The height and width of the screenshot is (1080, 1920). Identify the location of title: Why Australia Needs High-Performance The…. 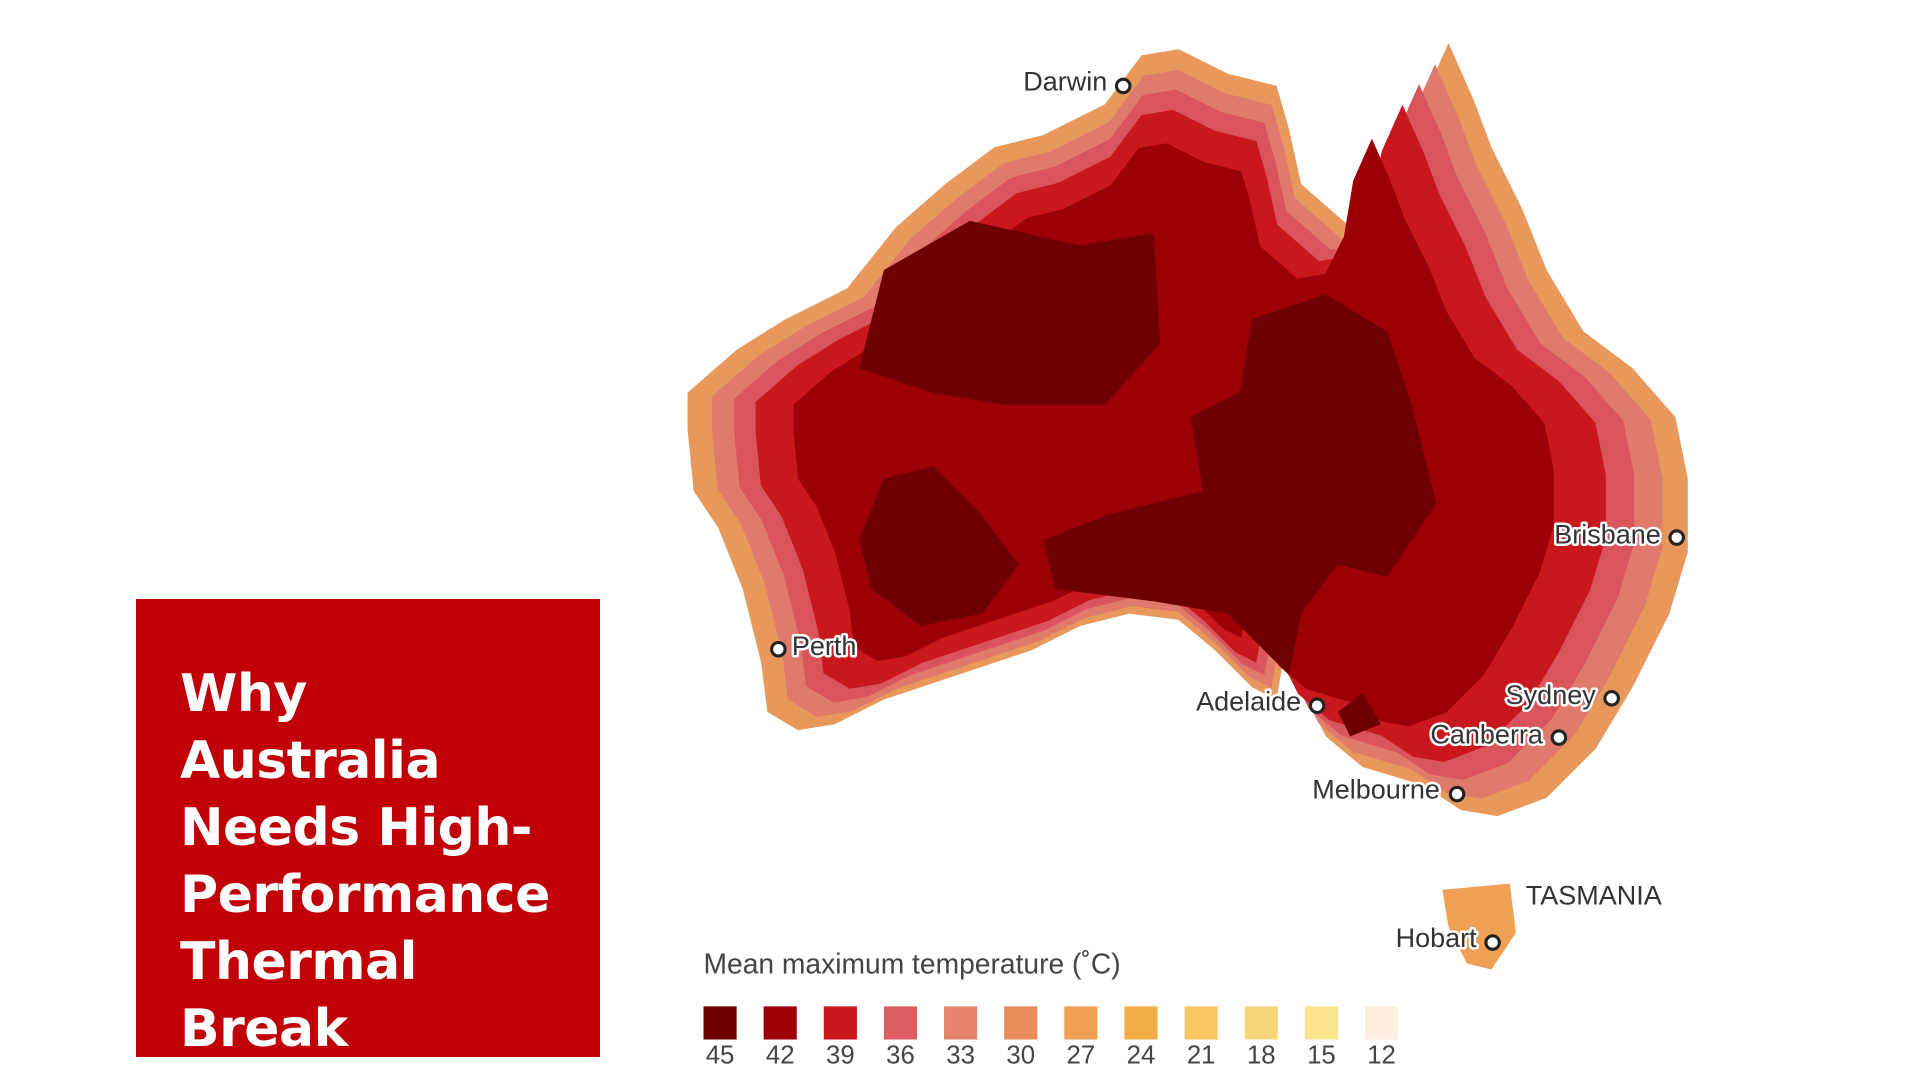
(365, 872).